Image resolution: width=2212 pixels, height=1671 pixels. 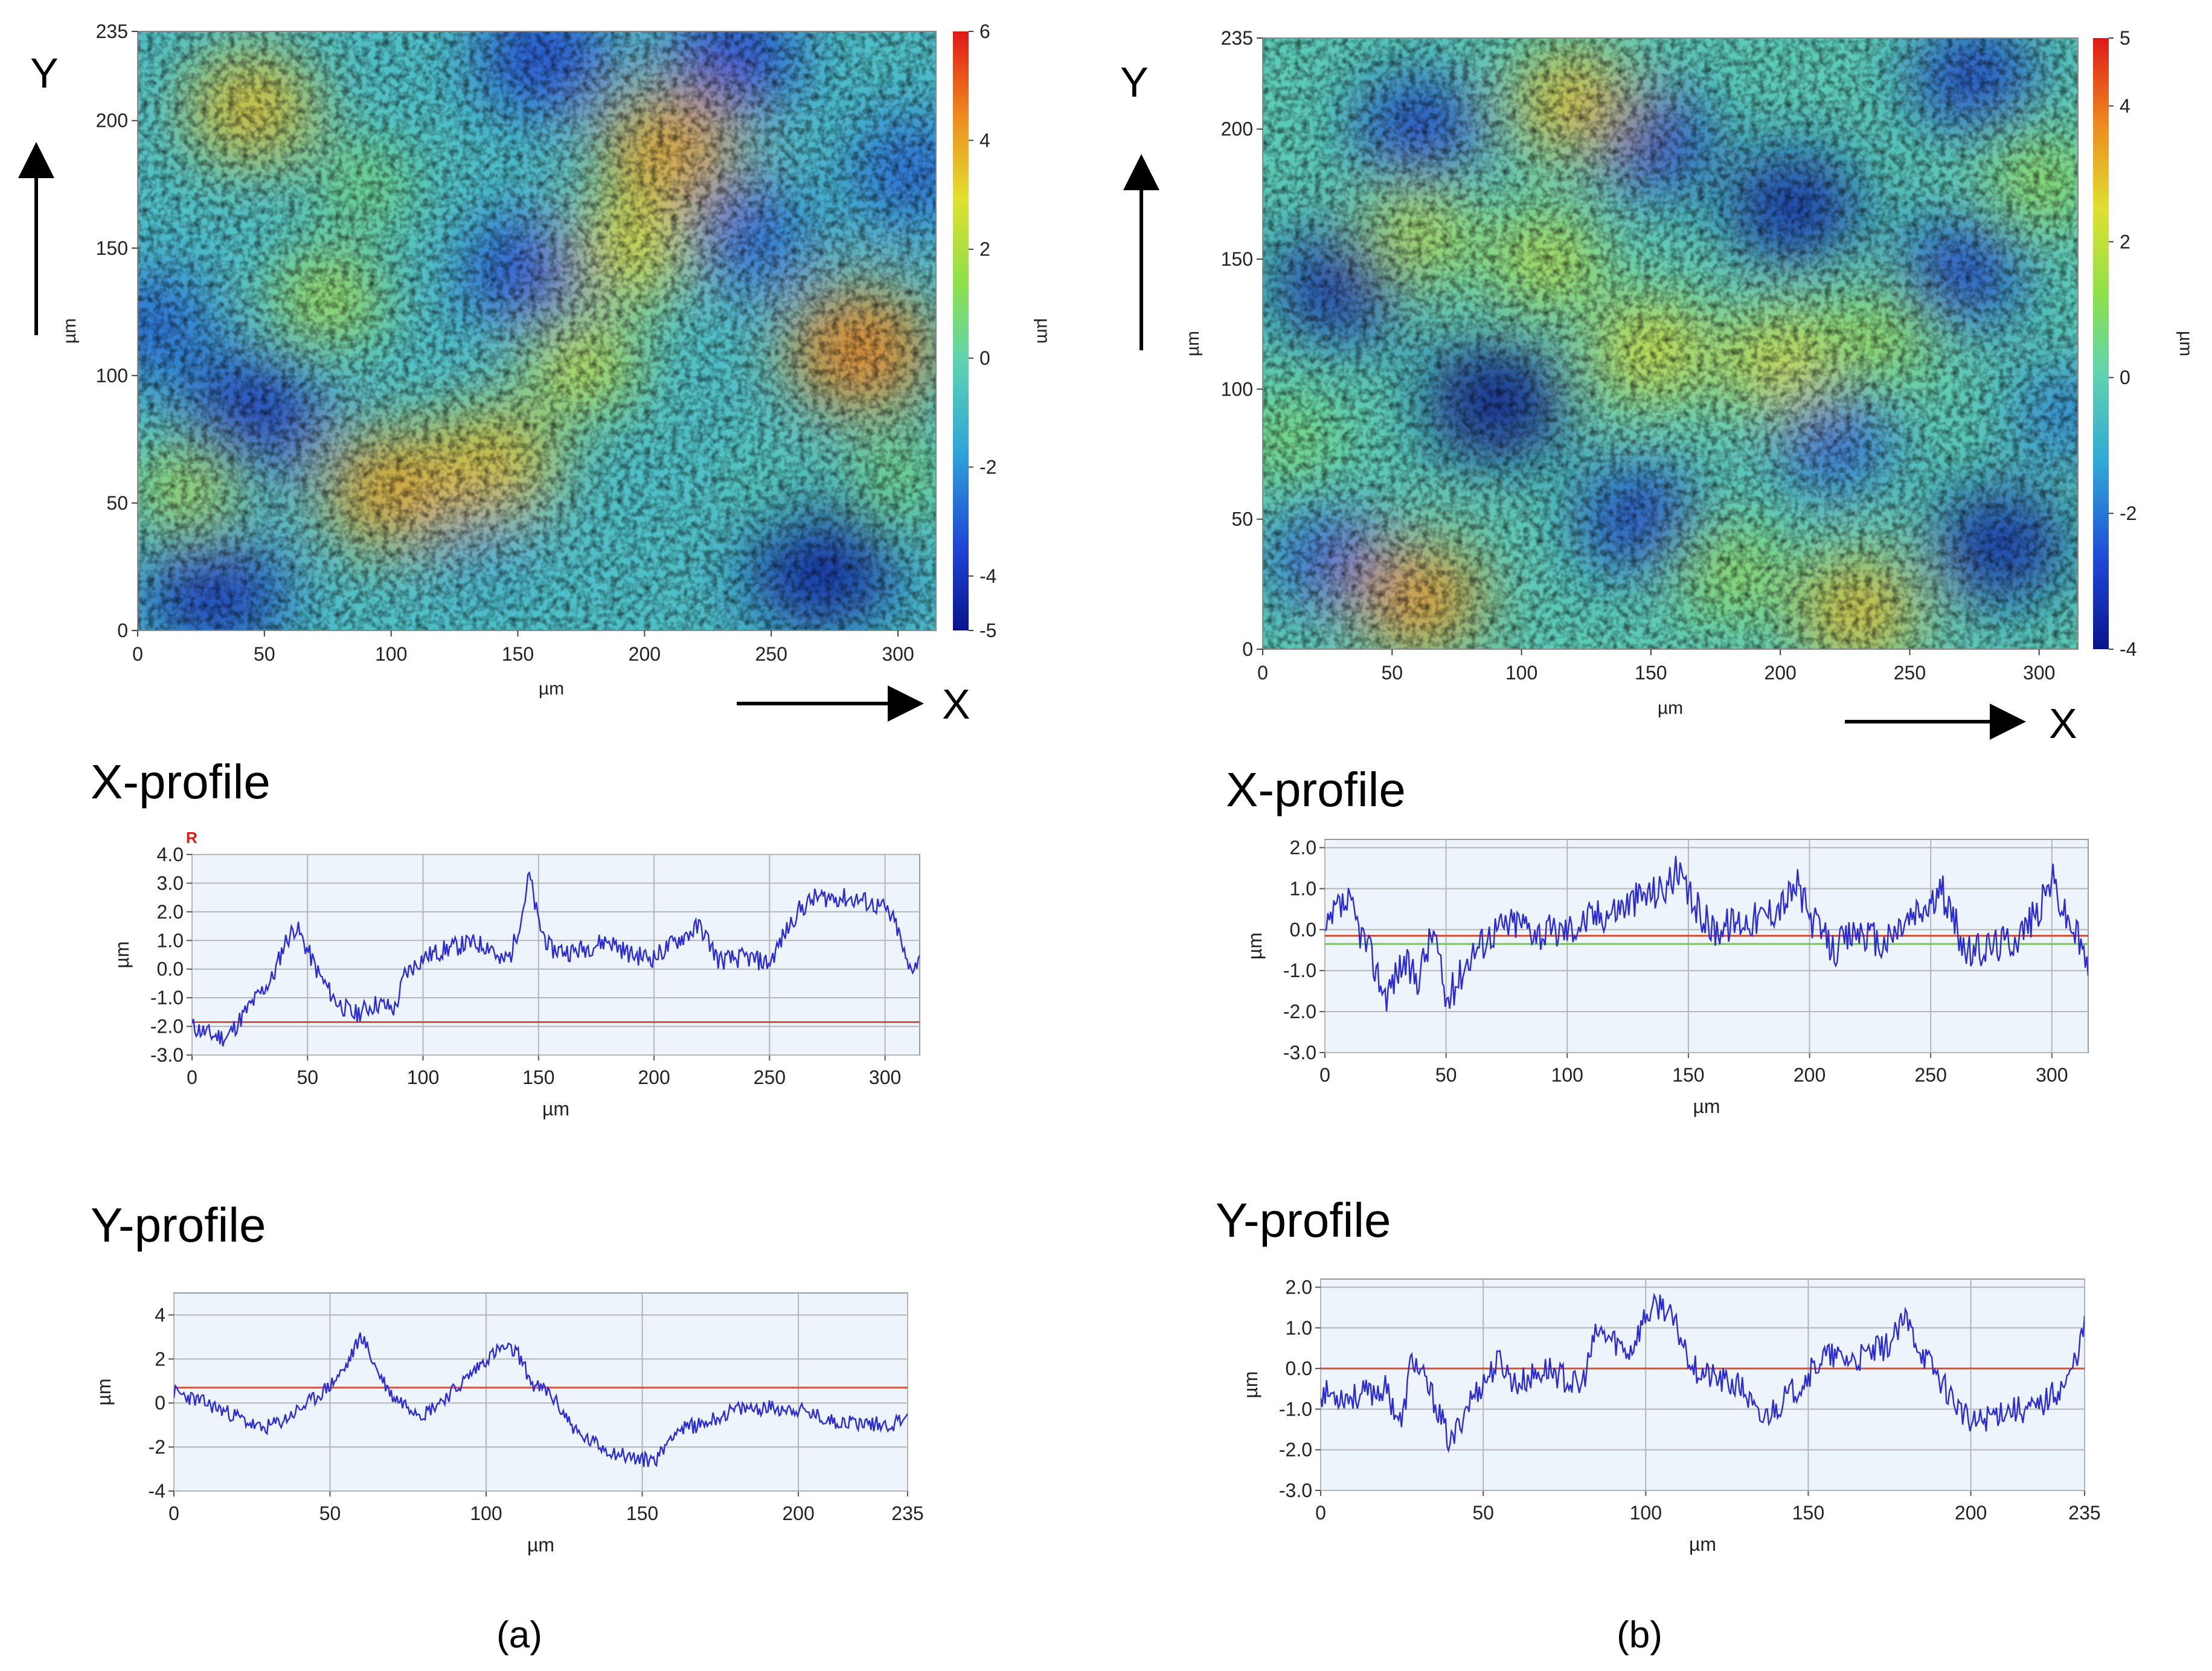 I want to click on y-tick-label: 2, so click(x=160, y=1359).